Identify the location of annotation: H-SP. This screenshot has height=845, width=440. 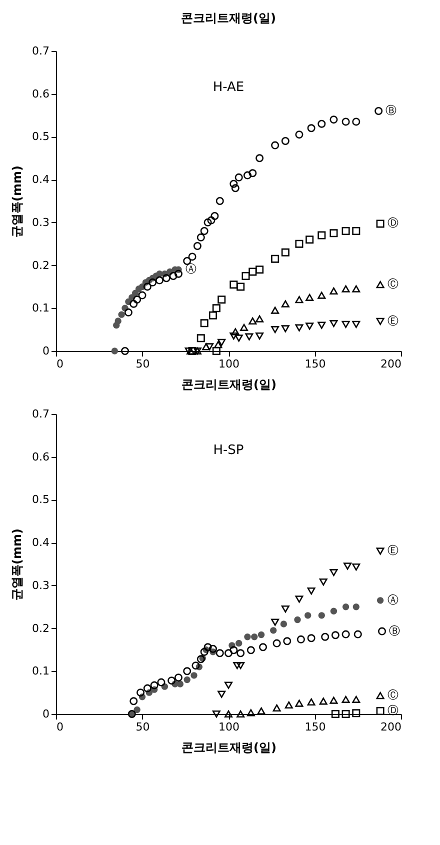
(228, 450).